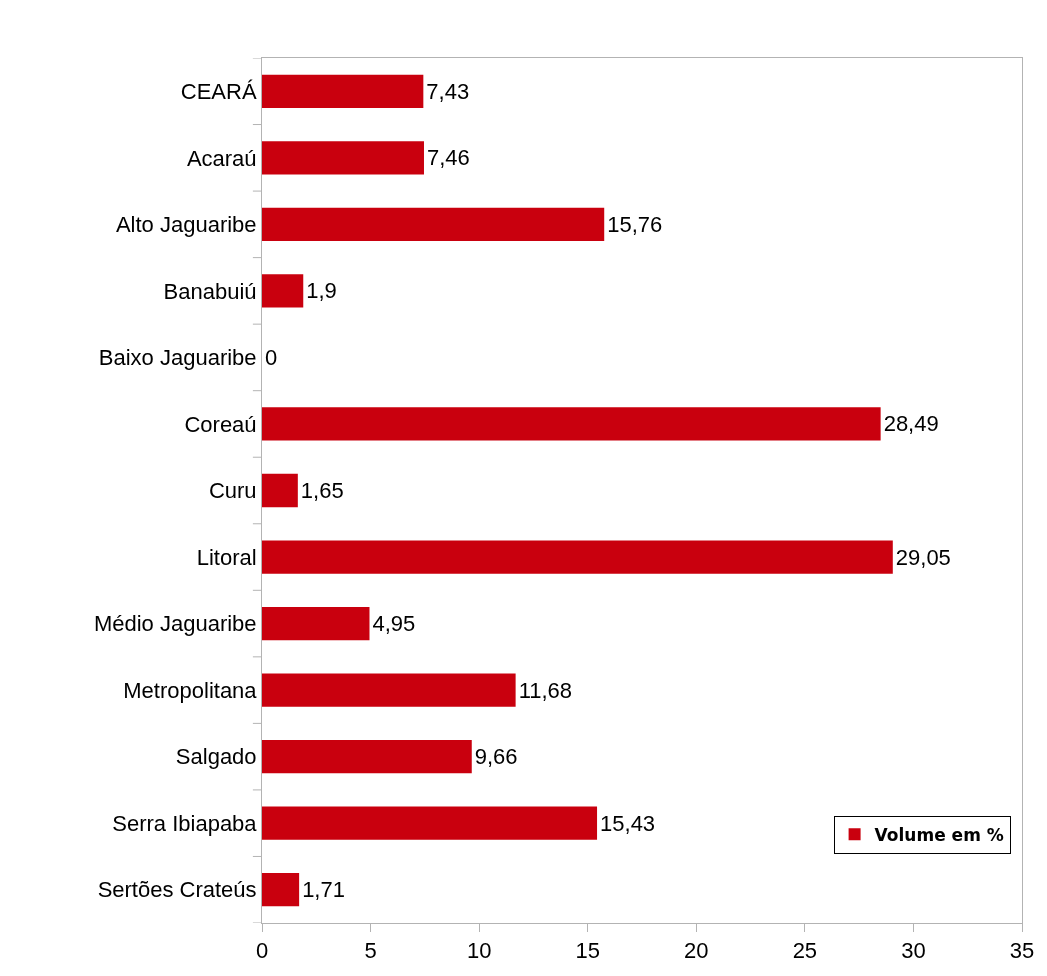 The image size is (1047, 976). I want to click on y-tick-label: Metropolitana, so click(190, 690).